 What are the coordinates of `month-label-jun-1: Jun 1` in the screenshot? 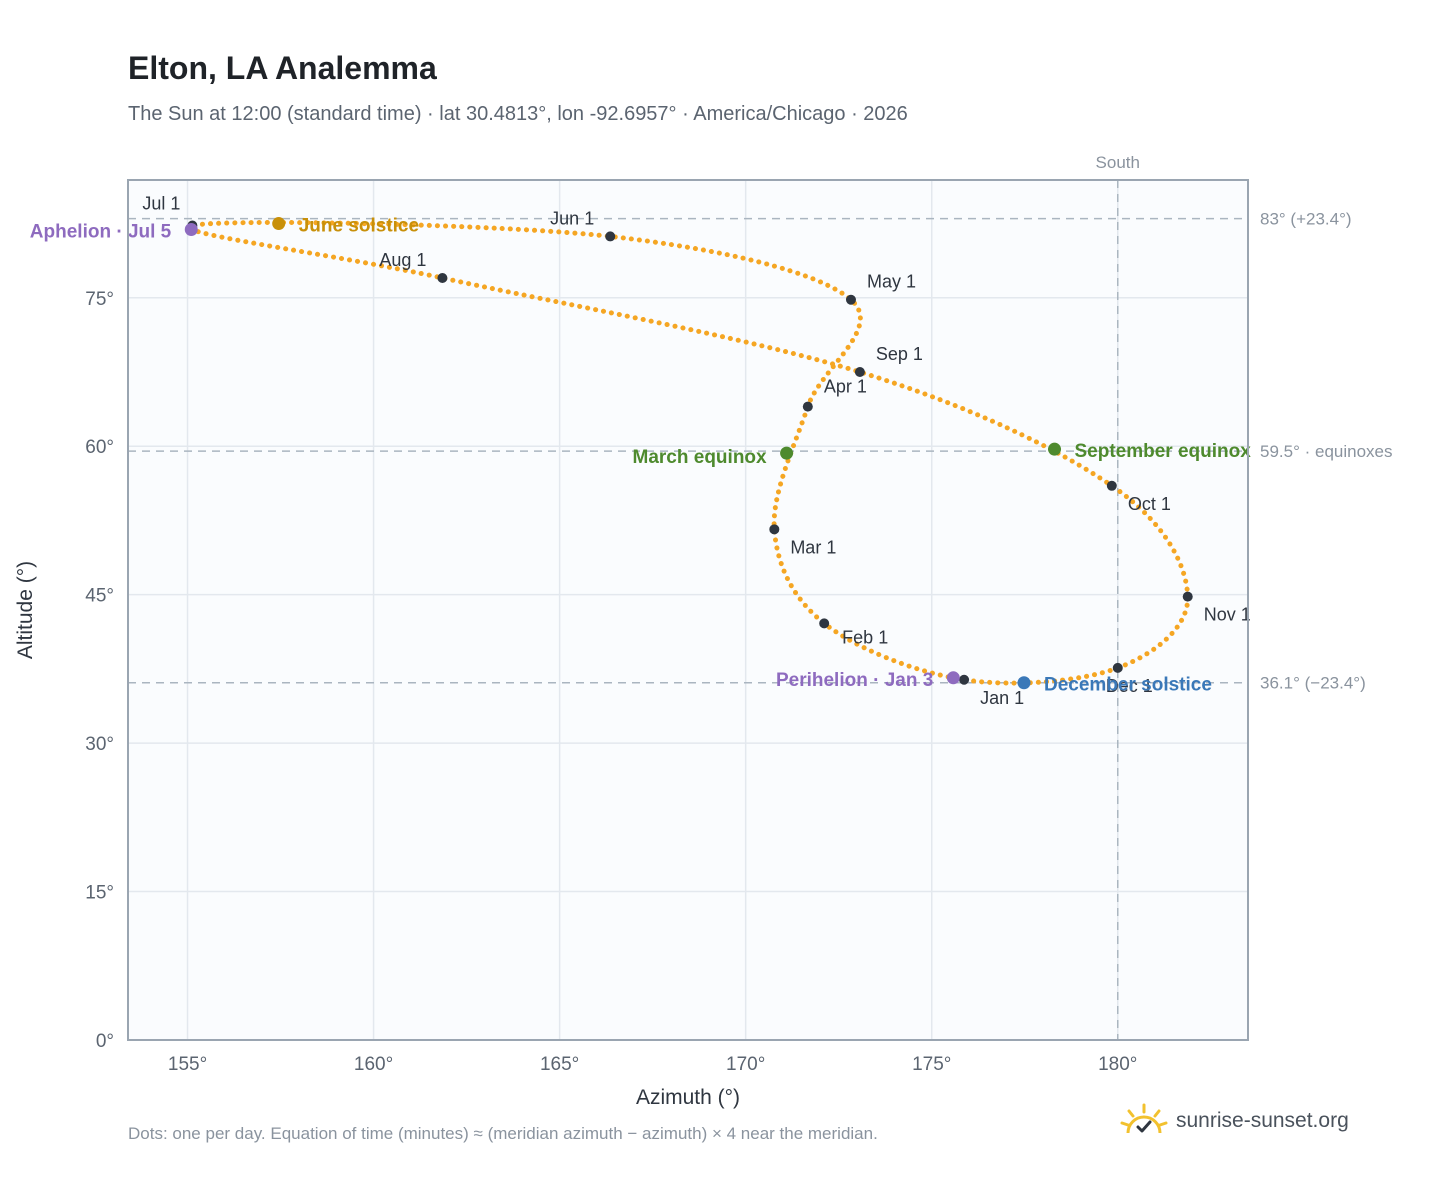 It's located at (572, 218).